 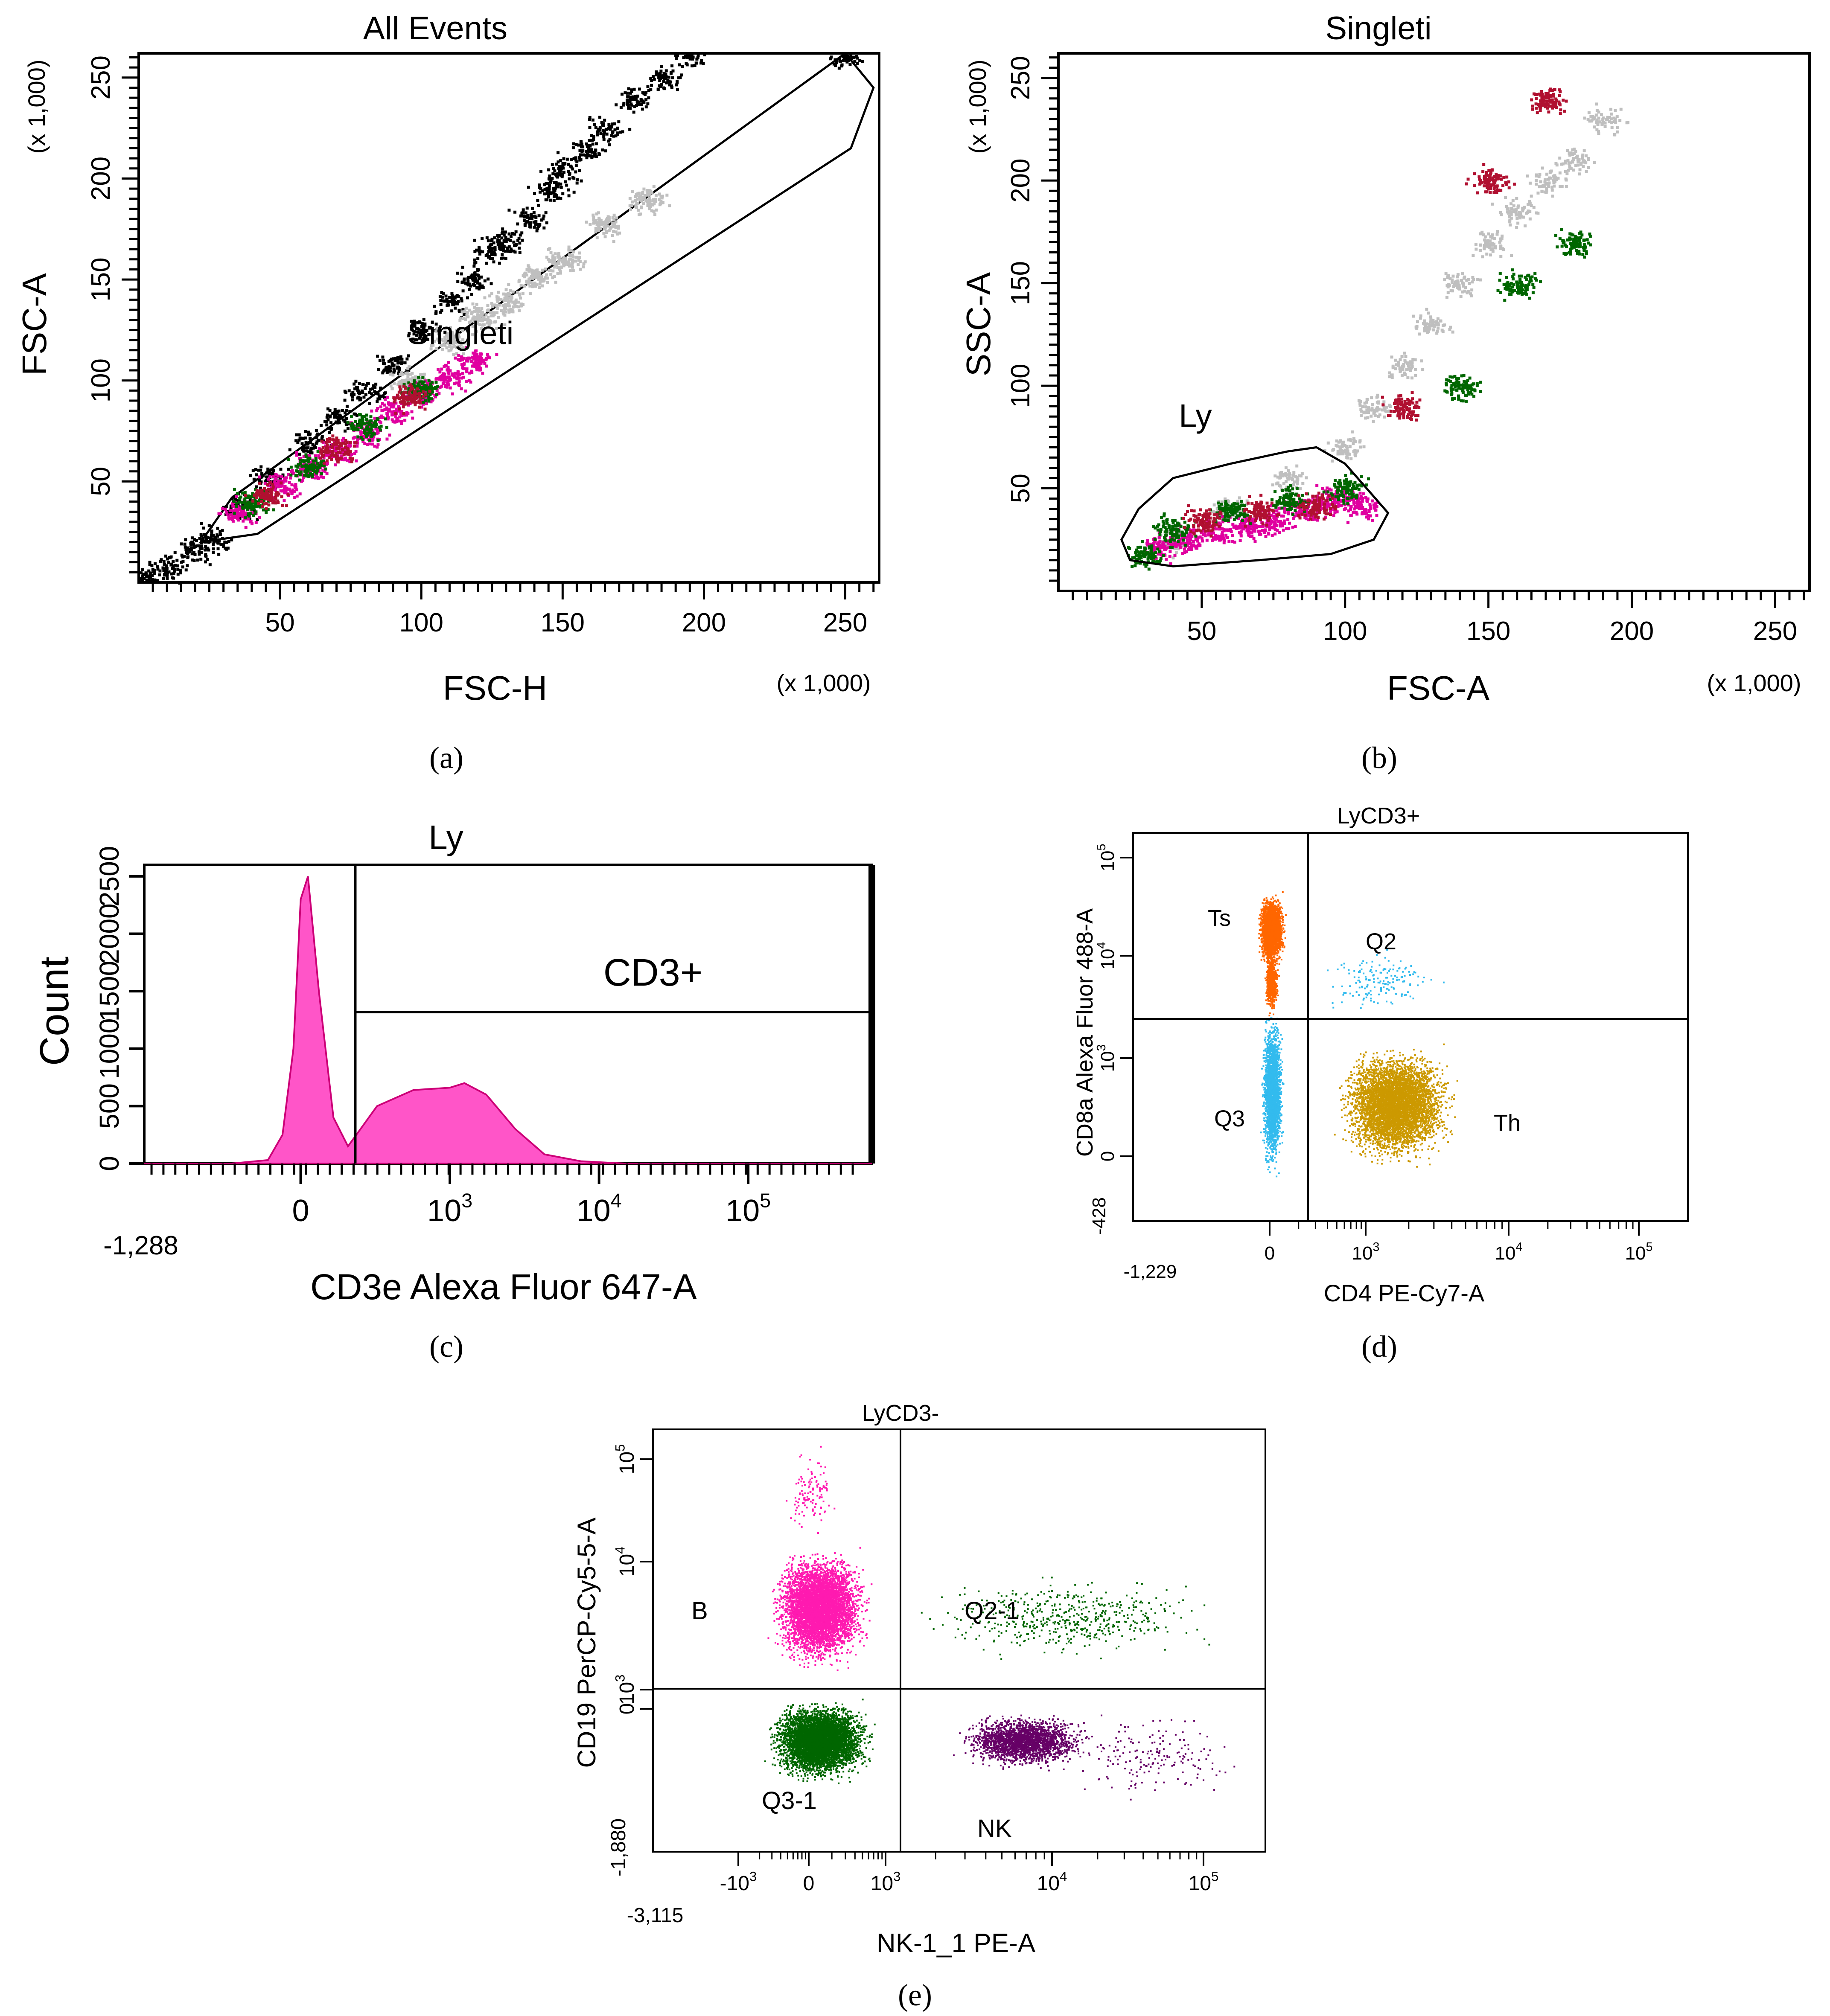 What do you see at coordinates (824, 682) in the screenshot?
I see `panel-a-x-multiplier: (x 1,000)` at bounding box center [824, 682].